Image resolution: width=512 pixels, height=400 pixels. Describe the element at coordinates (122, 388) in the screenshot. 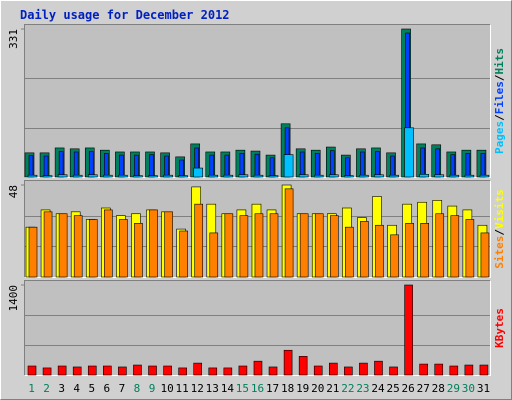

I see `x-tick-label: 7` at that location.